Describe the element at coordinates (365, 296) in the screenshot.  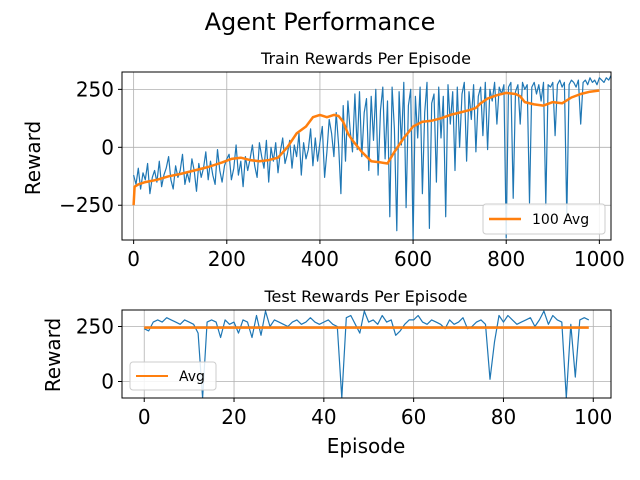
I see `test-chart-title: Test Rewards Per Episode` at that location.